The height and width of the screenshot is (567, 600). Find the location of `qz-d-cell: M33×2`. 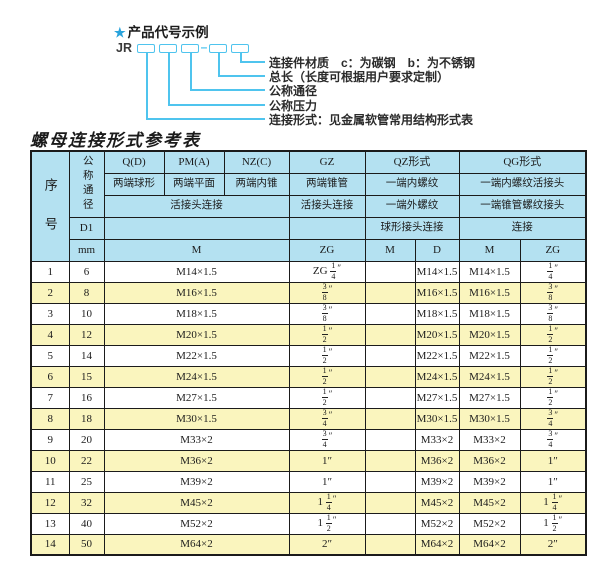

qz-d-cell: M33×2 is located at coordinates (437, 439).